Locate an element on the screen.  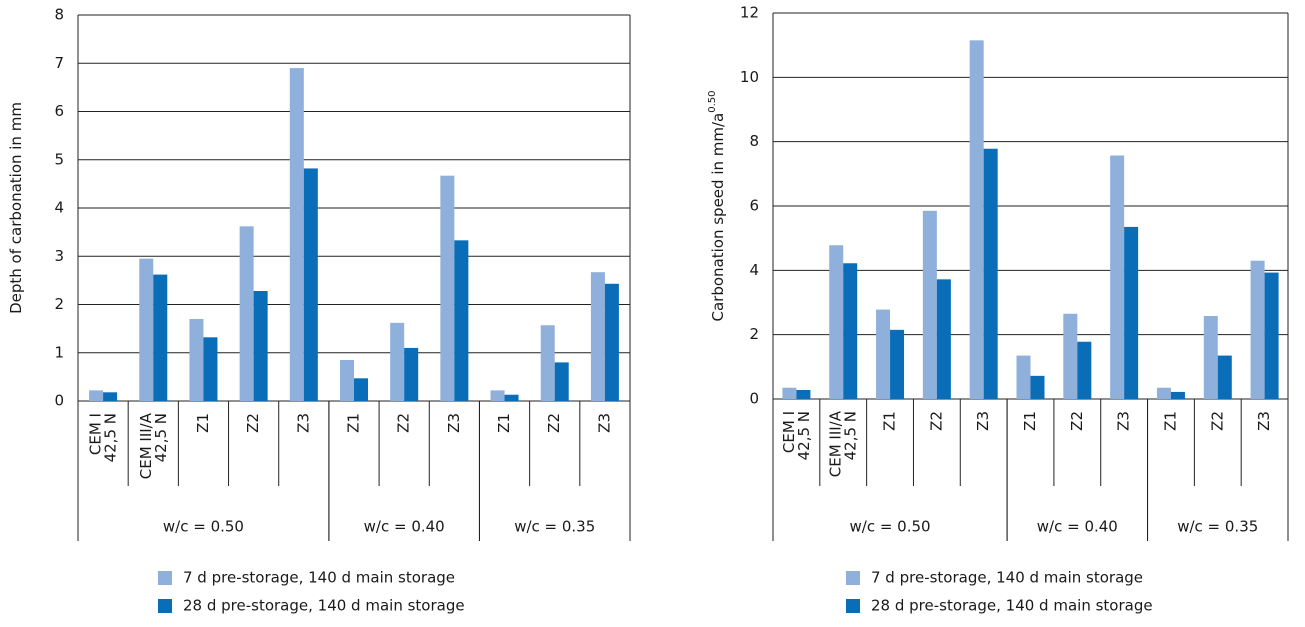
y-tick-label: 12 is located at coordinates (749, 13).